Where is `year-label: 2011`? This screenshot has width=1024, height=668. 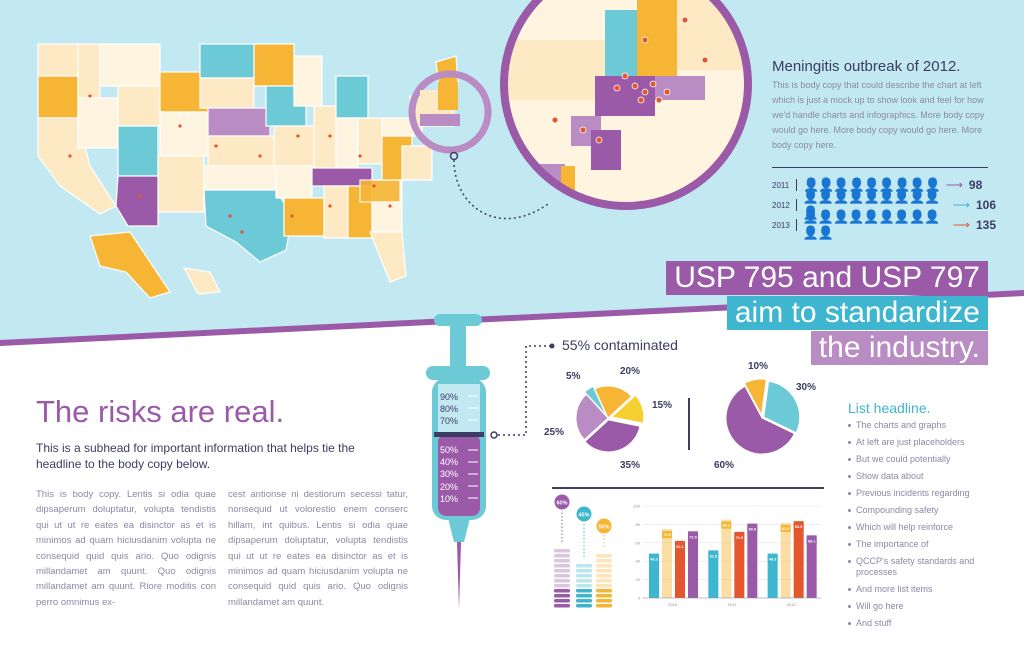 year-label: 2011 is located at coordinates (781, 185).